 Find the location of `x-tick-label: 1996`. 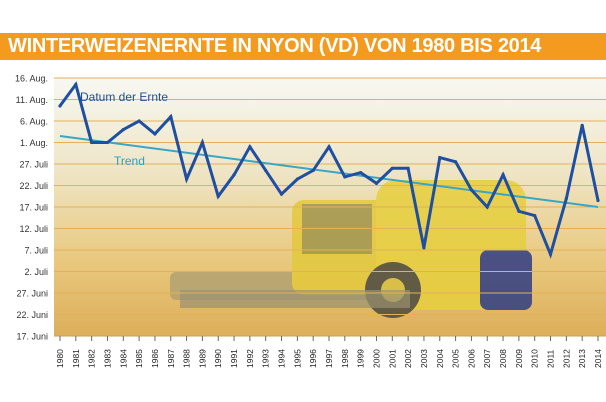

x-tick-label: 1996 is located at coordinates (313, 358).